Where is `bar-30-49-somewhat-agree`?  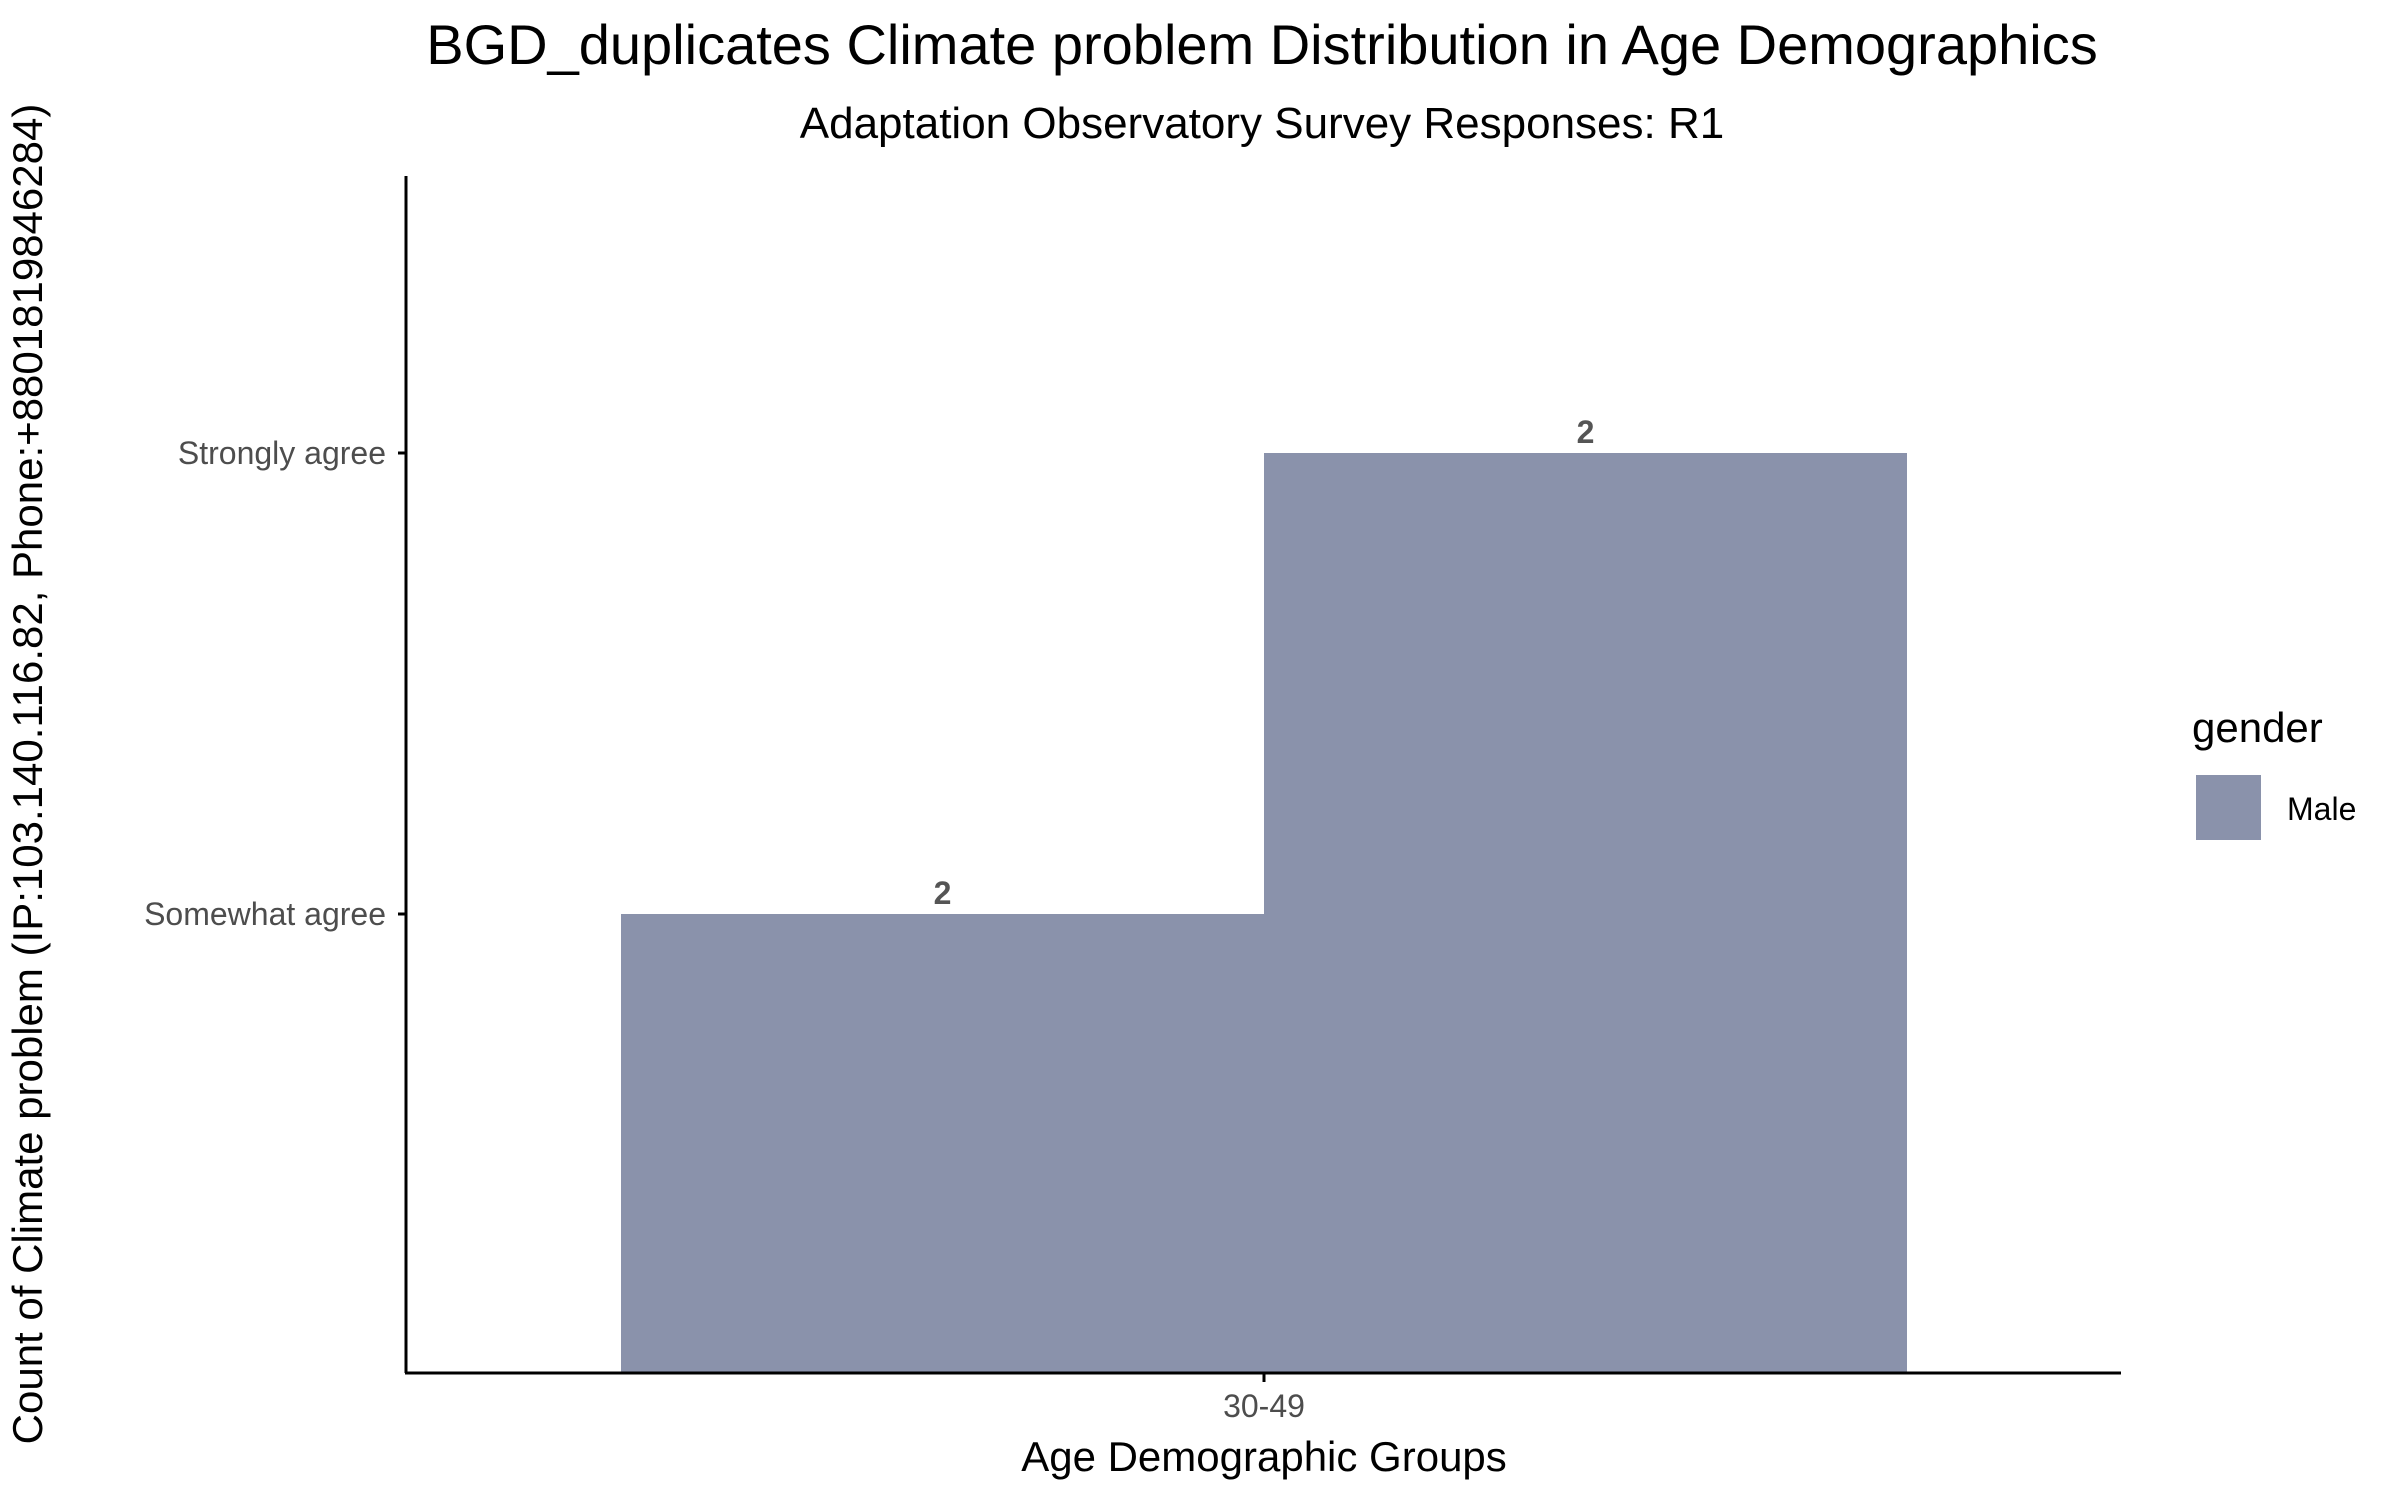
bar-30-49-somewhat-agree is located at coordinates (942, 1143).